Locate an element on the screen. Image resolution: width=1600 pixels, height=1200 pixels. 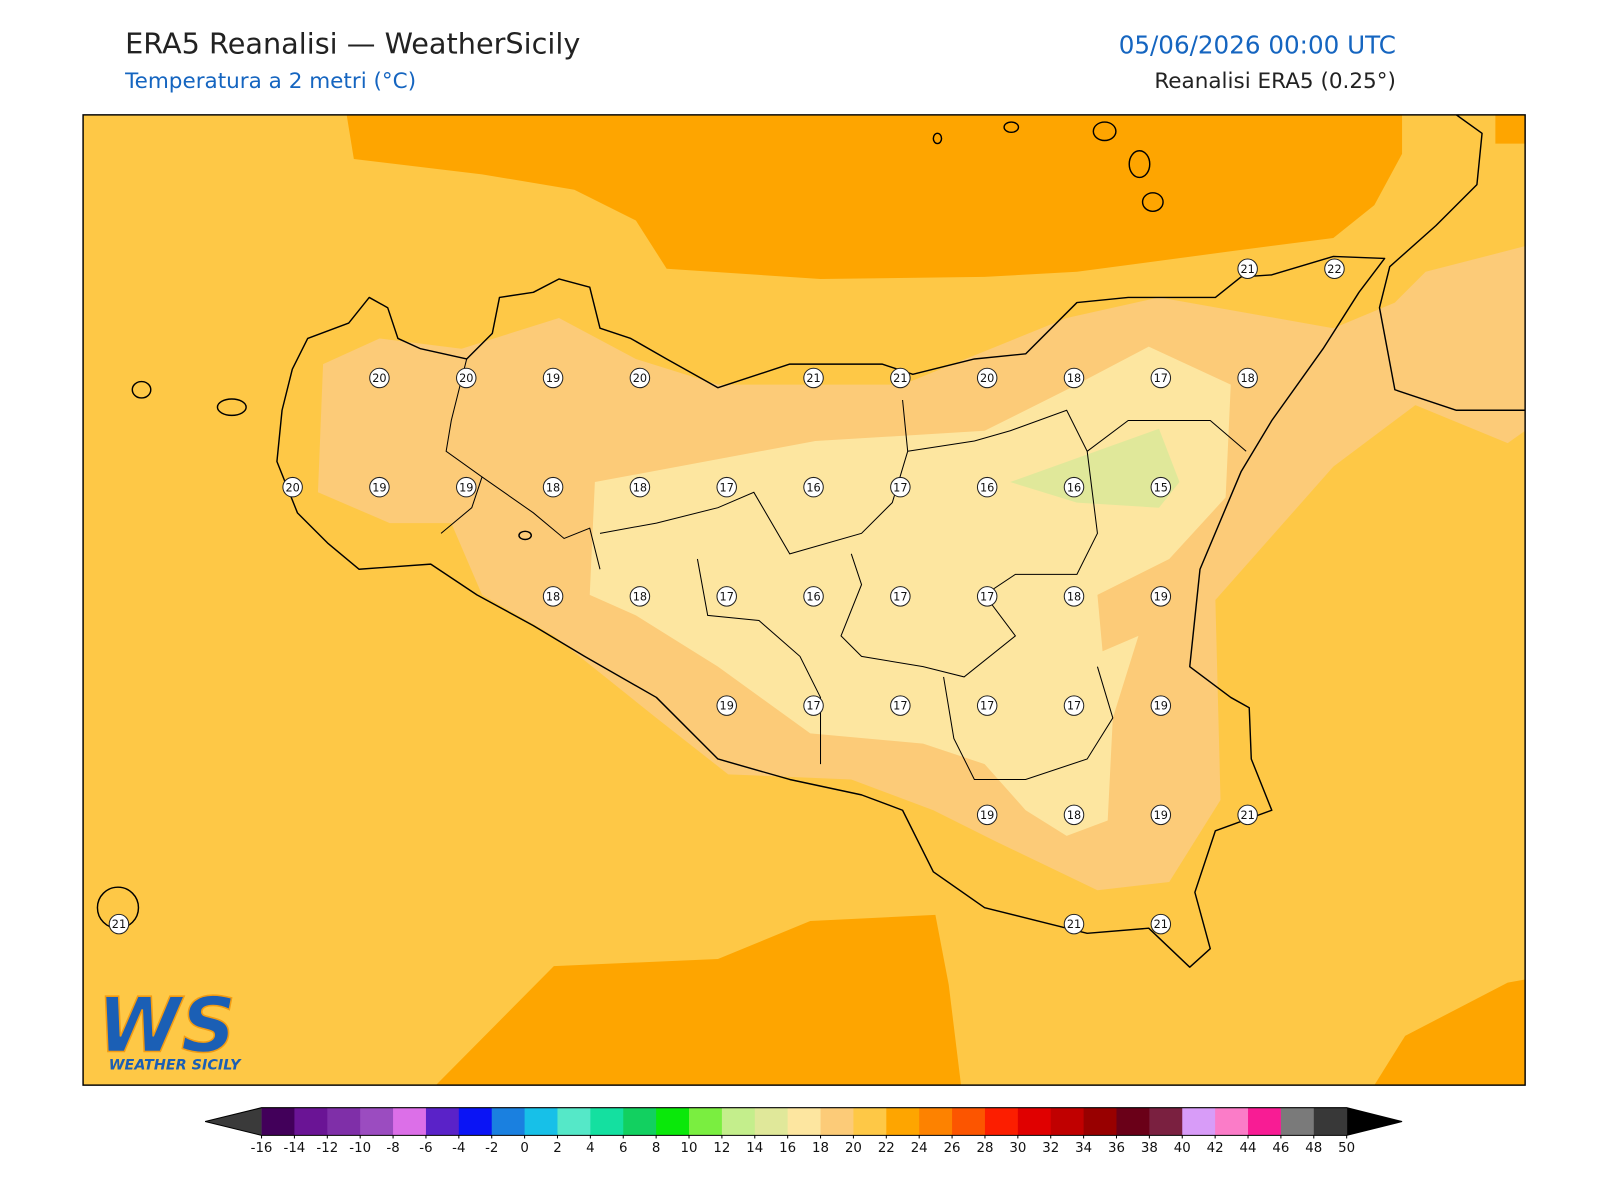
colorbar-tick-label: -6 is located at coordinates (425, 1148).